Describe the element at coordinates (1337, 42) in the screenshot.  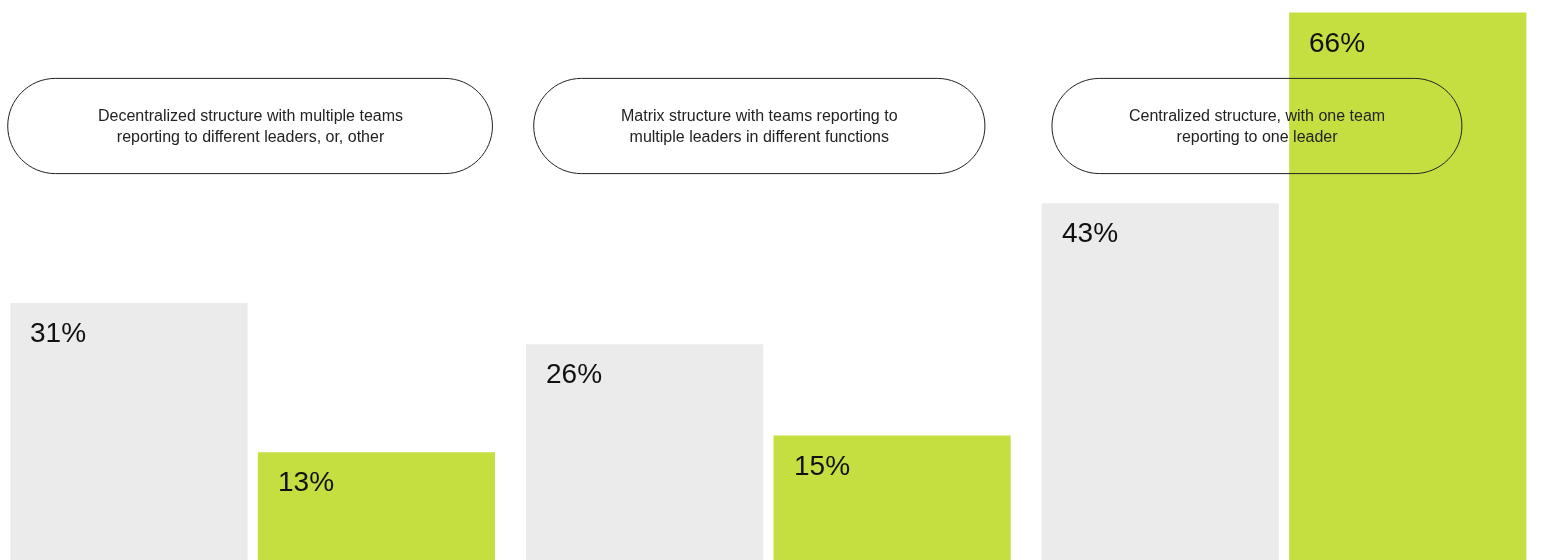
I see `data-label: 66%` at that location.